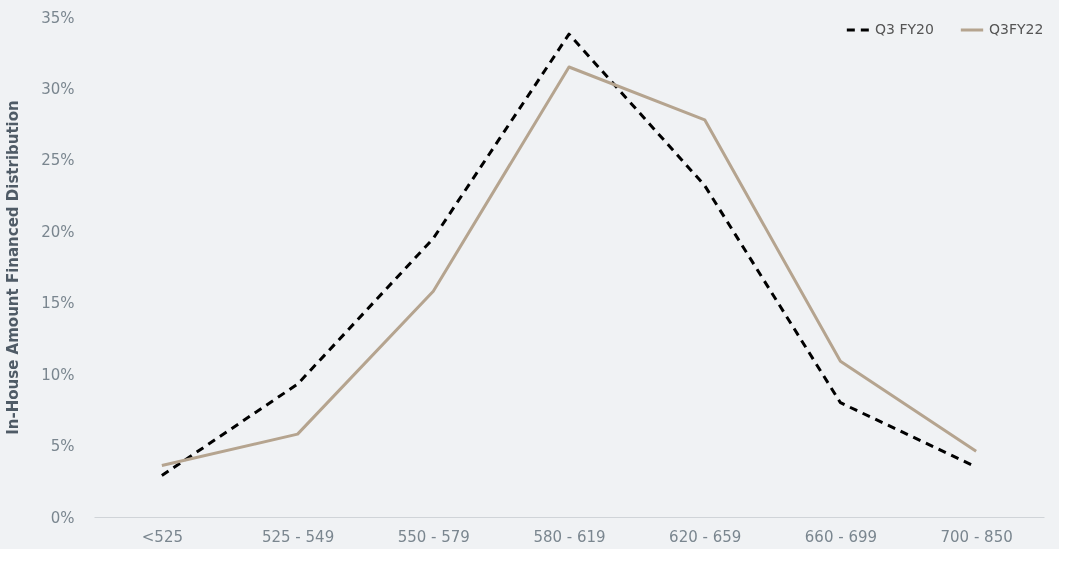 The height and width of the screenshot is (563, 1074). Describe the element at coordinates (1016, 29) in the screenshot. I see `legend-label: Q3FY22` at that location.